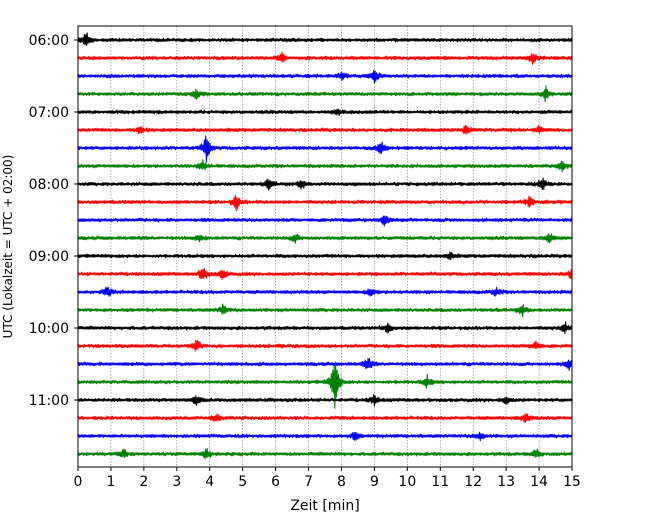 This screenshot has width=650, height=520. I want to click on x-tick-label: 15, so click(572, 482).